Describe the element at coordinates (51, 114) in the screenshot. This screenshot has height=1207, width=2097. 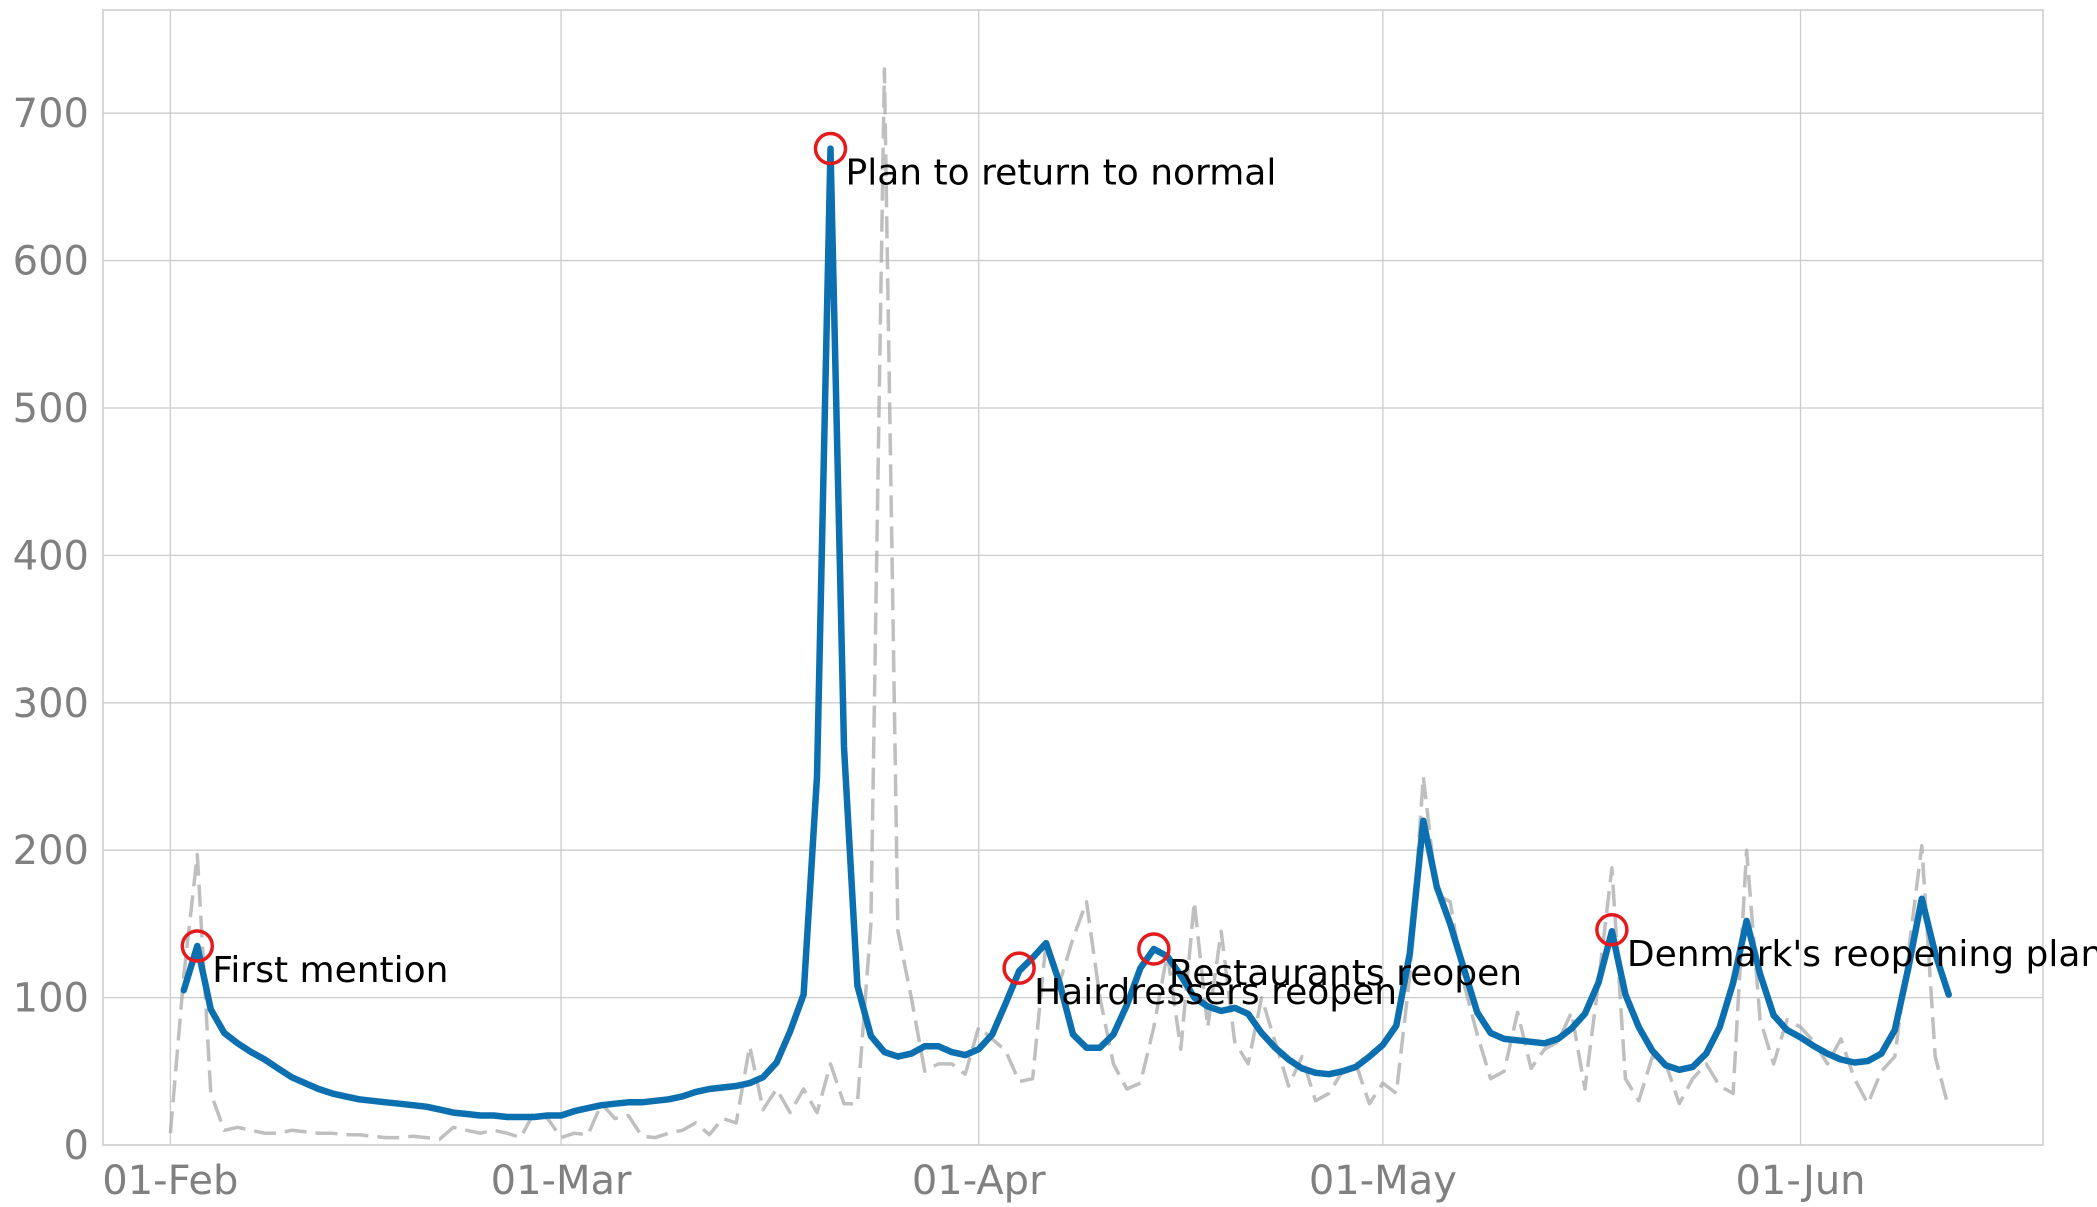
I see `y-tick-label: 700` at that location.